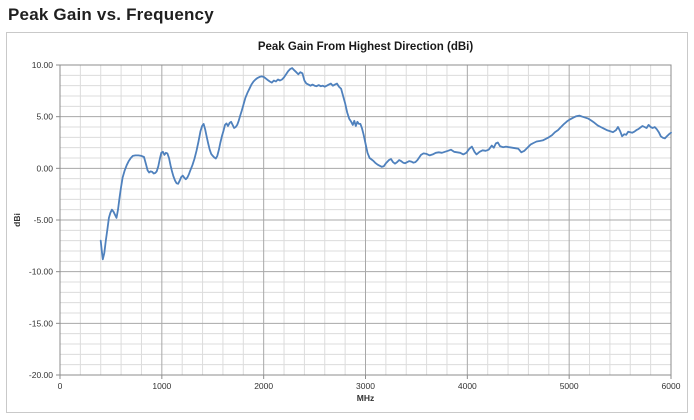 The width and height of the screenshot is (694, 420). I want to click on y-tick-label: -20.00, so click(41, 375).